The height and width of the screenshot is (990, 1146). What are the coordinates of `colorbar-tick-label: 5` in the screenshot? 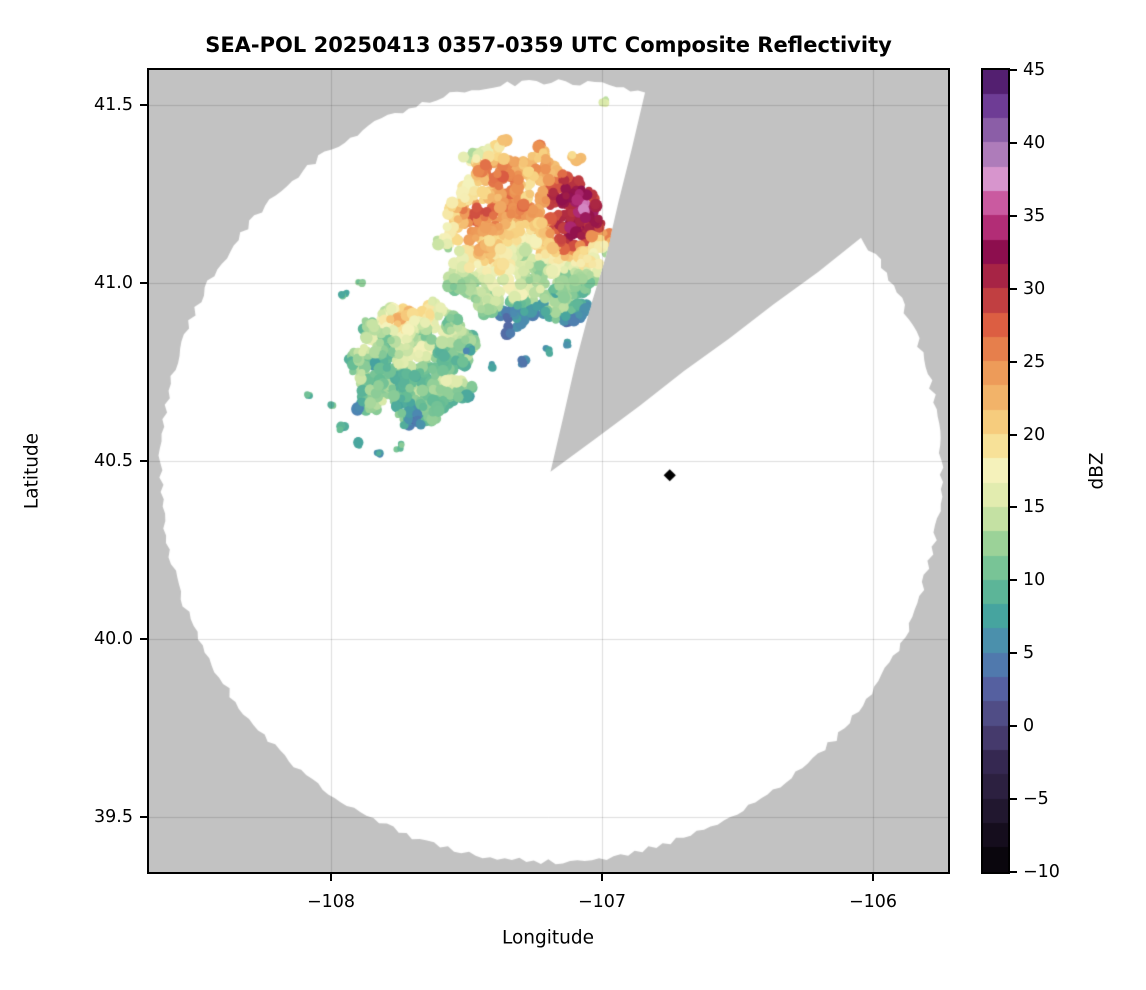 It's located at (1029, 653).